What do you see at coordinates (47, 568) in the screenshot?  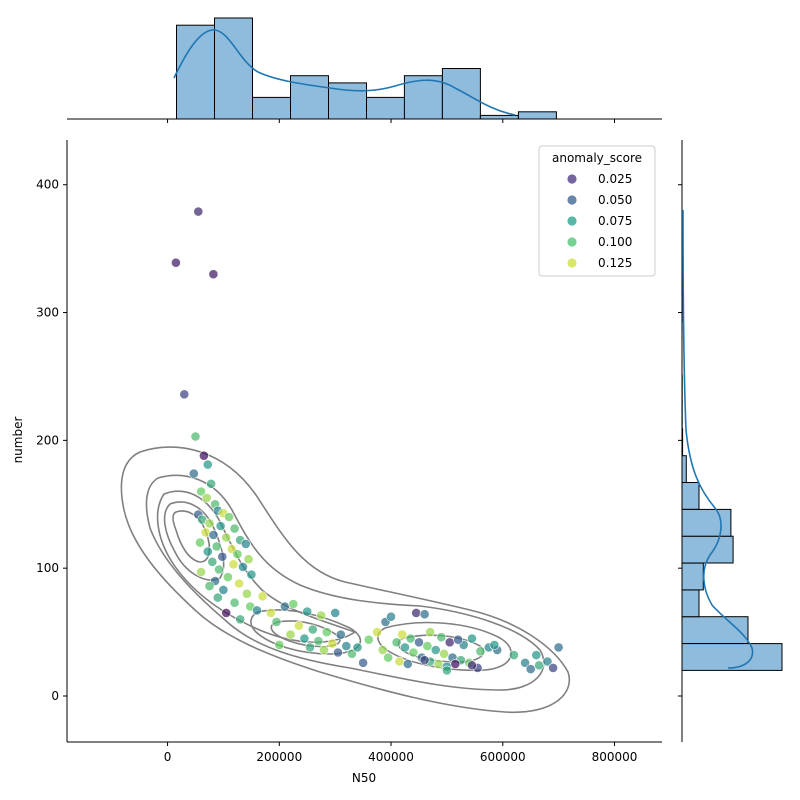 I see `y-tick-label: 100` at bounding box center [47, 568].